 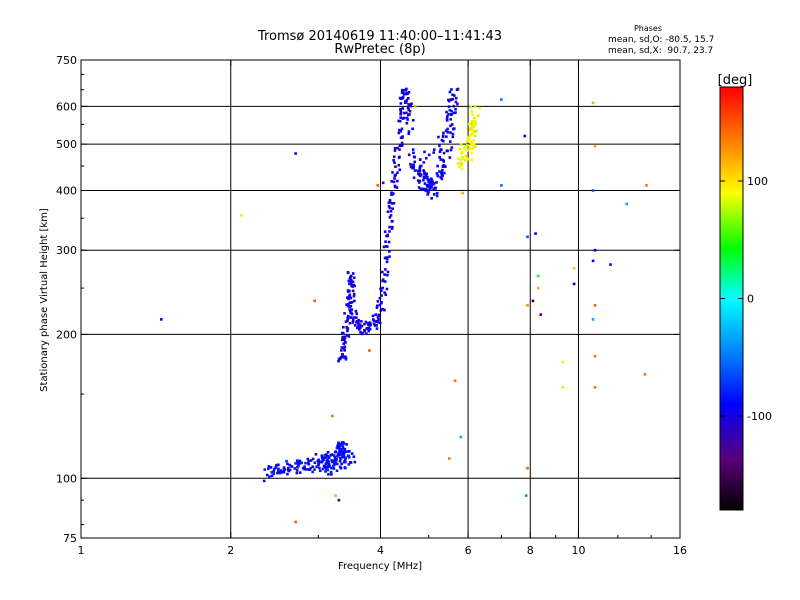 What do you see at coordinates (380, 550) in the screenshot?
I see `x-tick-label: 4` at bounding box center [380, 550].